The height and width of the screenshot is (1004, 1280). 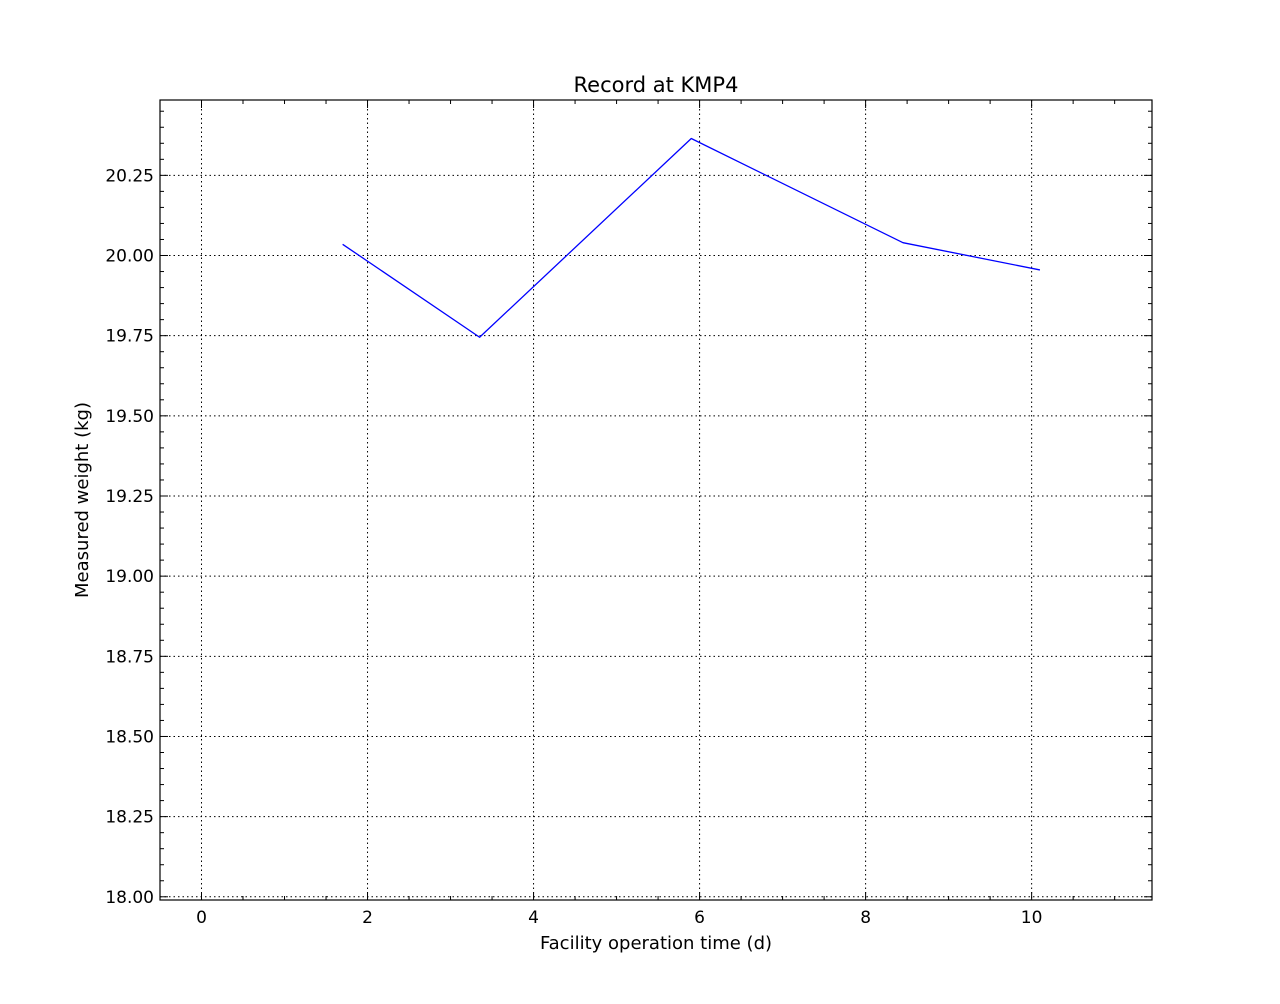 I want to click on y-tick-label: 19.50, so click(x=129, y=417).